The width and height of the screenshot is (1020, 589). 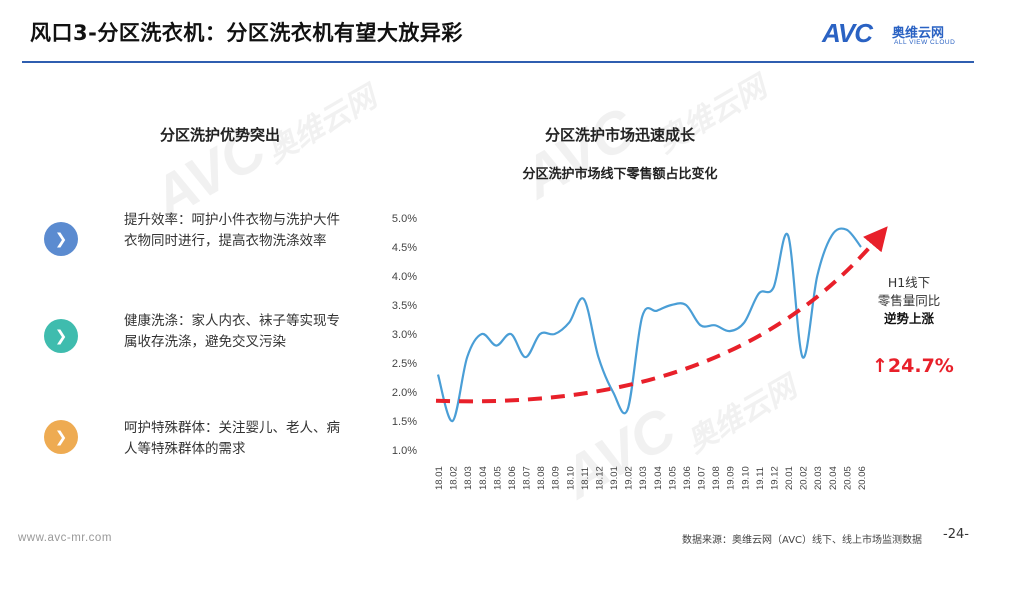 What do you see at coordinates (404, 364) in the screenshot?
I see `y-tick-label: 2.5%` at bounding box center [404, 364].